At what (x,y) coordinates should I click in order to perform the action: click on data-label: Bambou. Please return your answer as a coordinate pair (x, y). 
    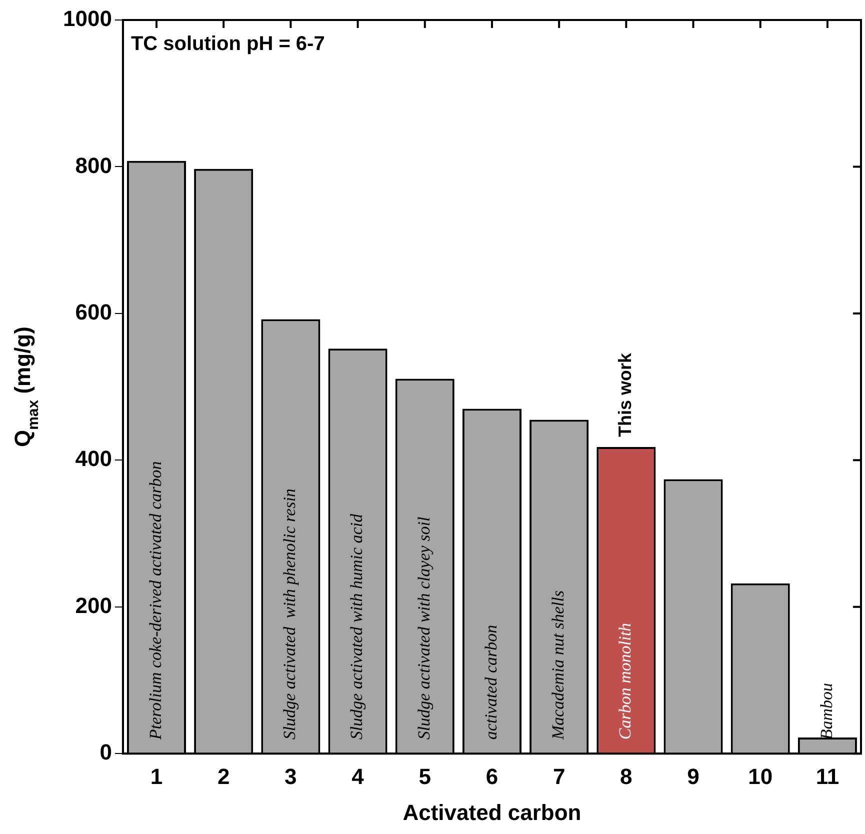
    Looking at the image, I should click on (826, 711).